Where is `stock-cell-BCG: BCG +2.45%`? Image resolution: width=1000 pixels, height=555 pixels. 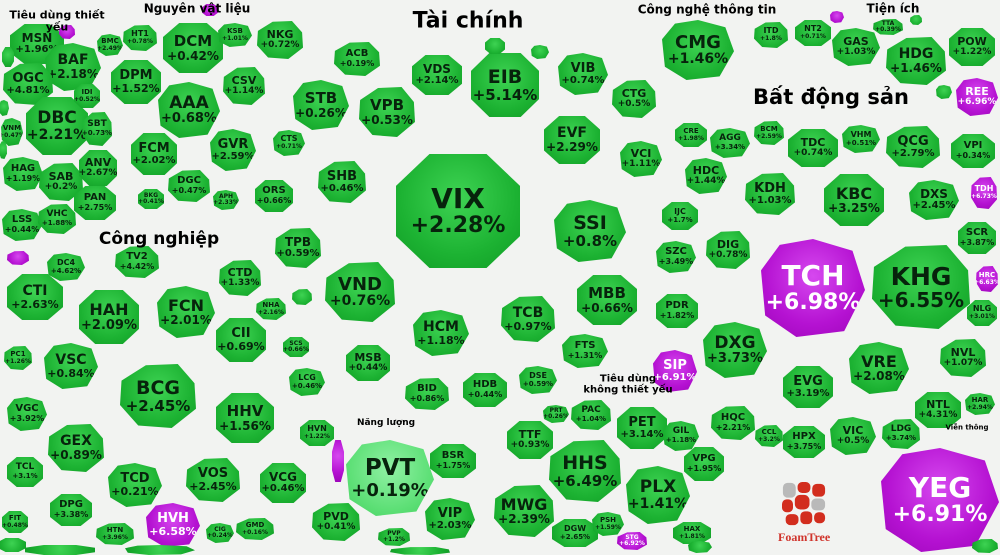
stock-cell-BCG: BCG +2.45% is located at coordinates (158, 396).